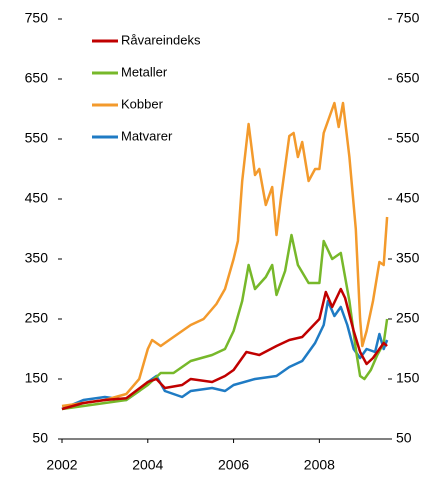 The image size is (437, 479). I want to click on y-tick-label: 450, so click(37, 198).